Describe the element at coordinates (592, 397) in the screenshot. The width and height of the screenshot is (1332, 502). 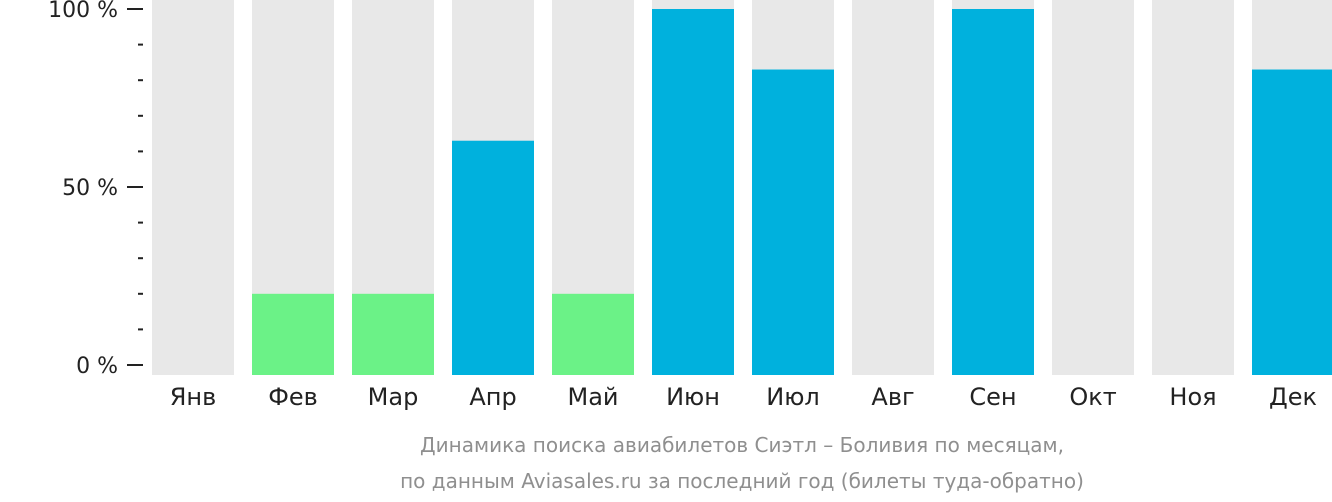
I see `x-tick-label: Май` at that location.